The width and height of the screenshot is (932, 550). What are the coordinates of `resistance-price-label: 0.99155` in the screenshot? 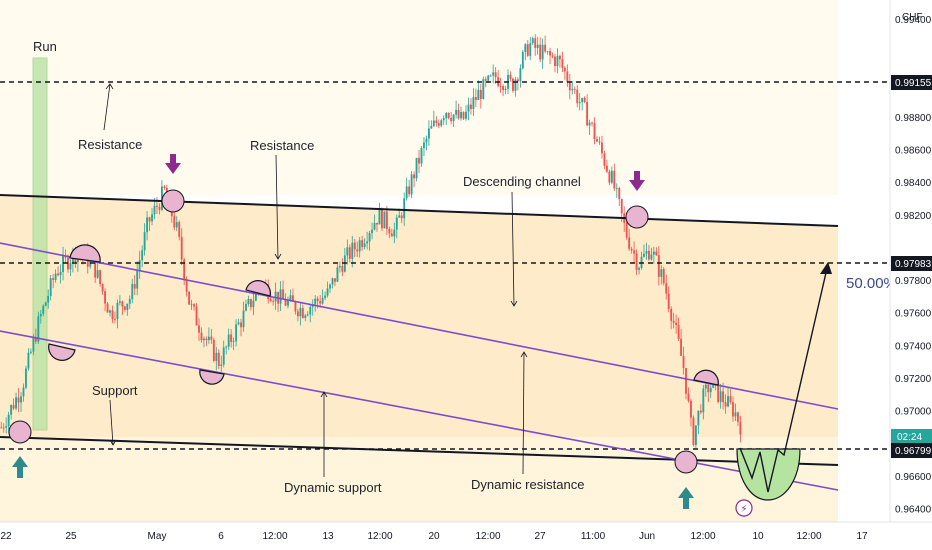 It's located at (913, 83).